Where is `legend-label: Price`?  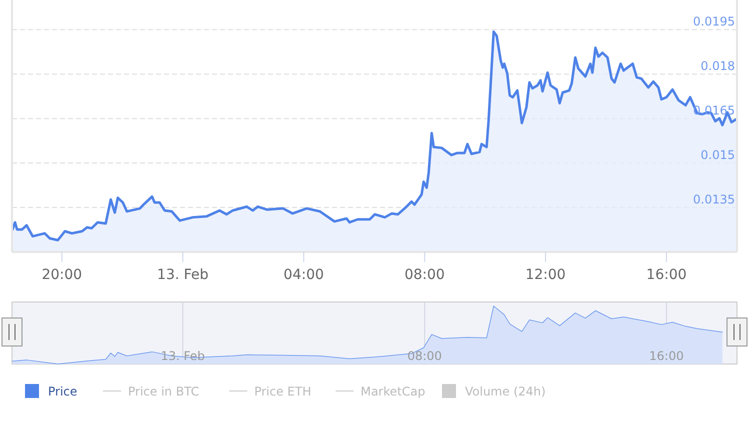
legend-label: Price is located at coordinates (63, 391).